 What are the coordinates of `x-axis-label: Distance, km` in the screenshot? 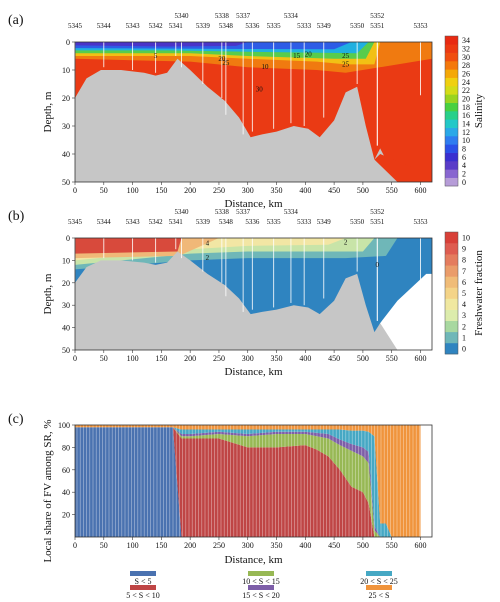 It's located at (253, 372).